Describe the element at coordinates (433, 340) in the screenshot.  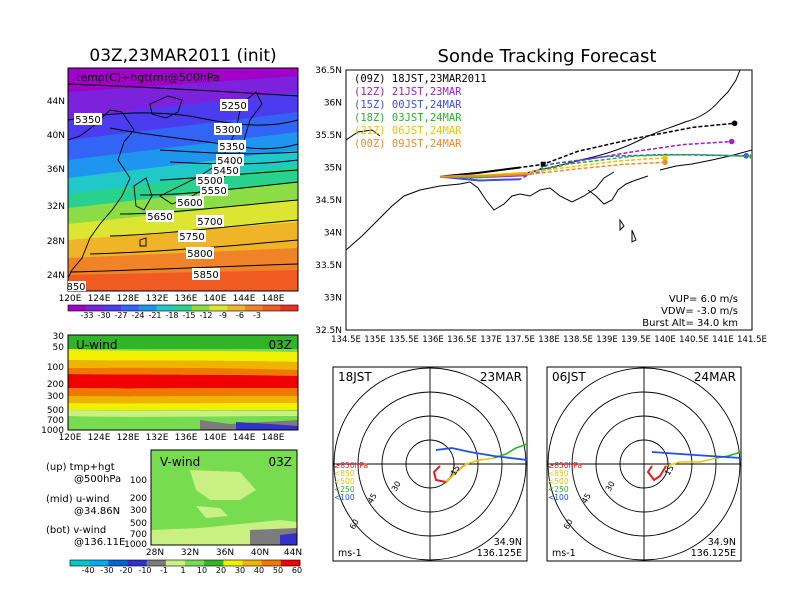
I see `x-tick-label: 136E` at that location.